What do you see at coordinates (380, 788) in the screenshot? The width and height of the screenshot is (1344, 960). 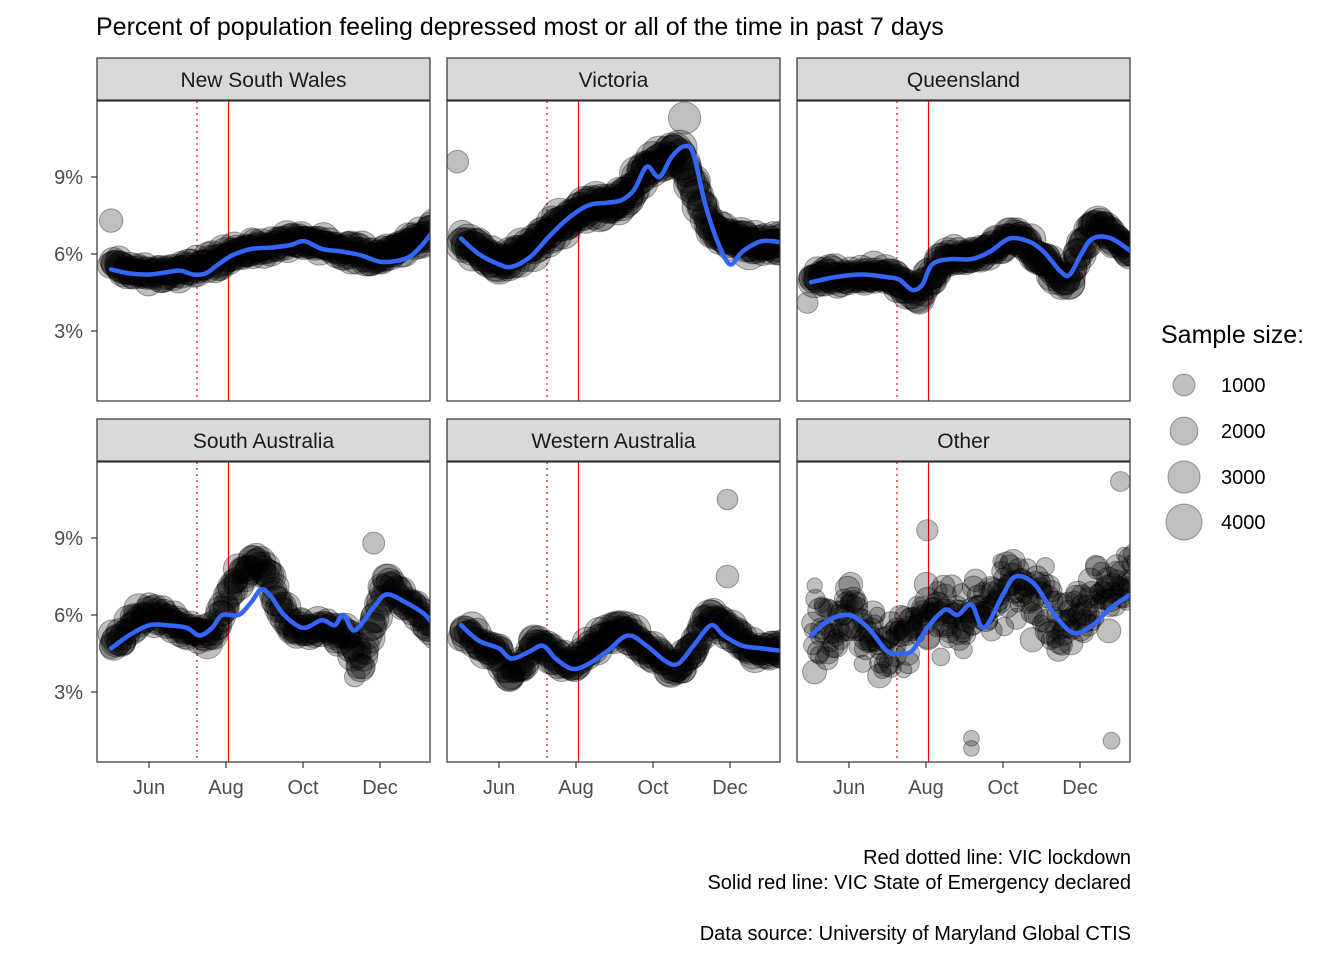 I see `x-tick-label: Dec` at bounding box center [380, 788].